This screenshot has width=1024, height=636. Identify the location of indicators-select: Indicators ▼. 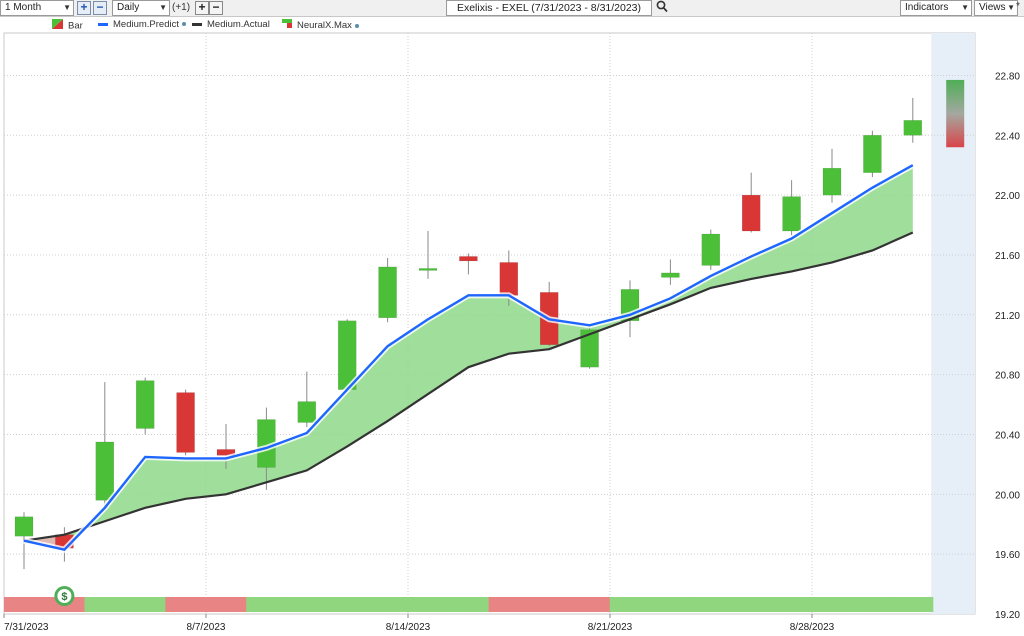
(936, 8).